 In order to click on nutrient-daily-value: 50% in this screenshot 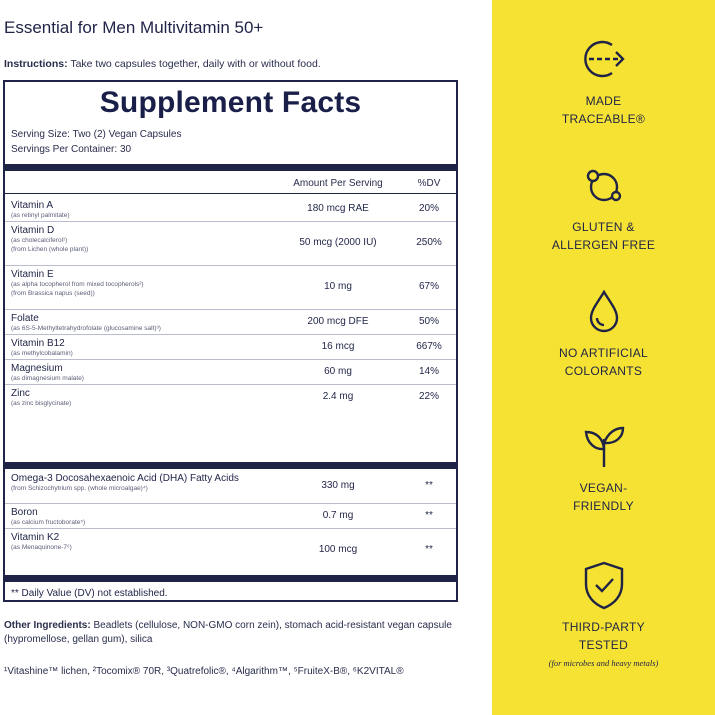, I will do `click(428, 321)`.